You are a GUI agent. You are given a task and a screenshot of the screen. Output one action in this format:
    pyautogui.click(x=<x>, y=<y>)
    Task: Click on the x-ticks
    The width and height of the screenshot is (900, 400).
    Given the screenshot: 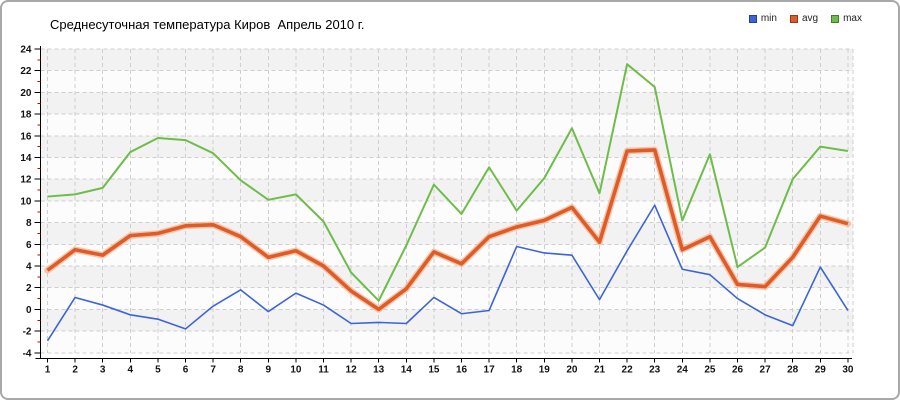 What is the action you would take?
    pyautogui.click(x=448, y=360)
    